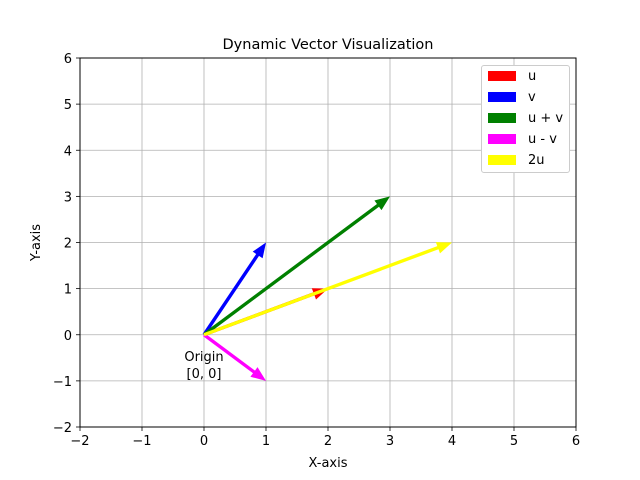 The image size is (640, 480). Describe the element at coordinates (328, 45) in the screenshot. I see `chart-title: Dynamic Vector Visualization` at that location.